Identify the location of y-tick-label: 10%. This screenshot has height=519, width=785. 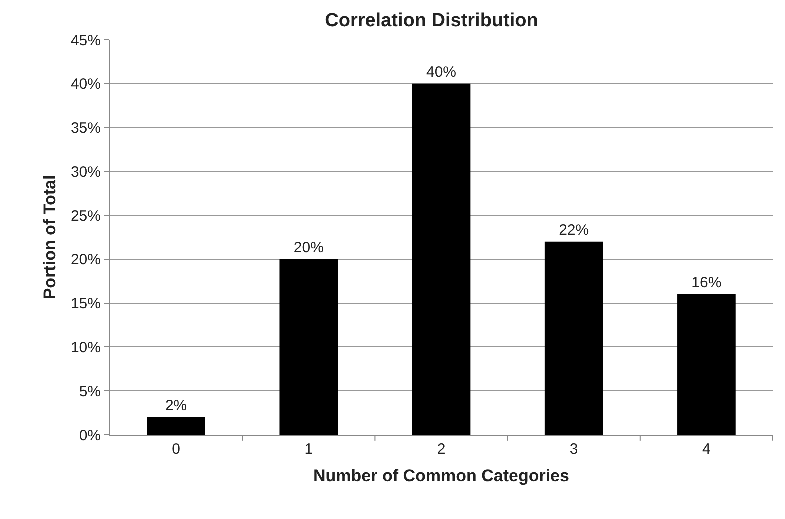
(85, 347).